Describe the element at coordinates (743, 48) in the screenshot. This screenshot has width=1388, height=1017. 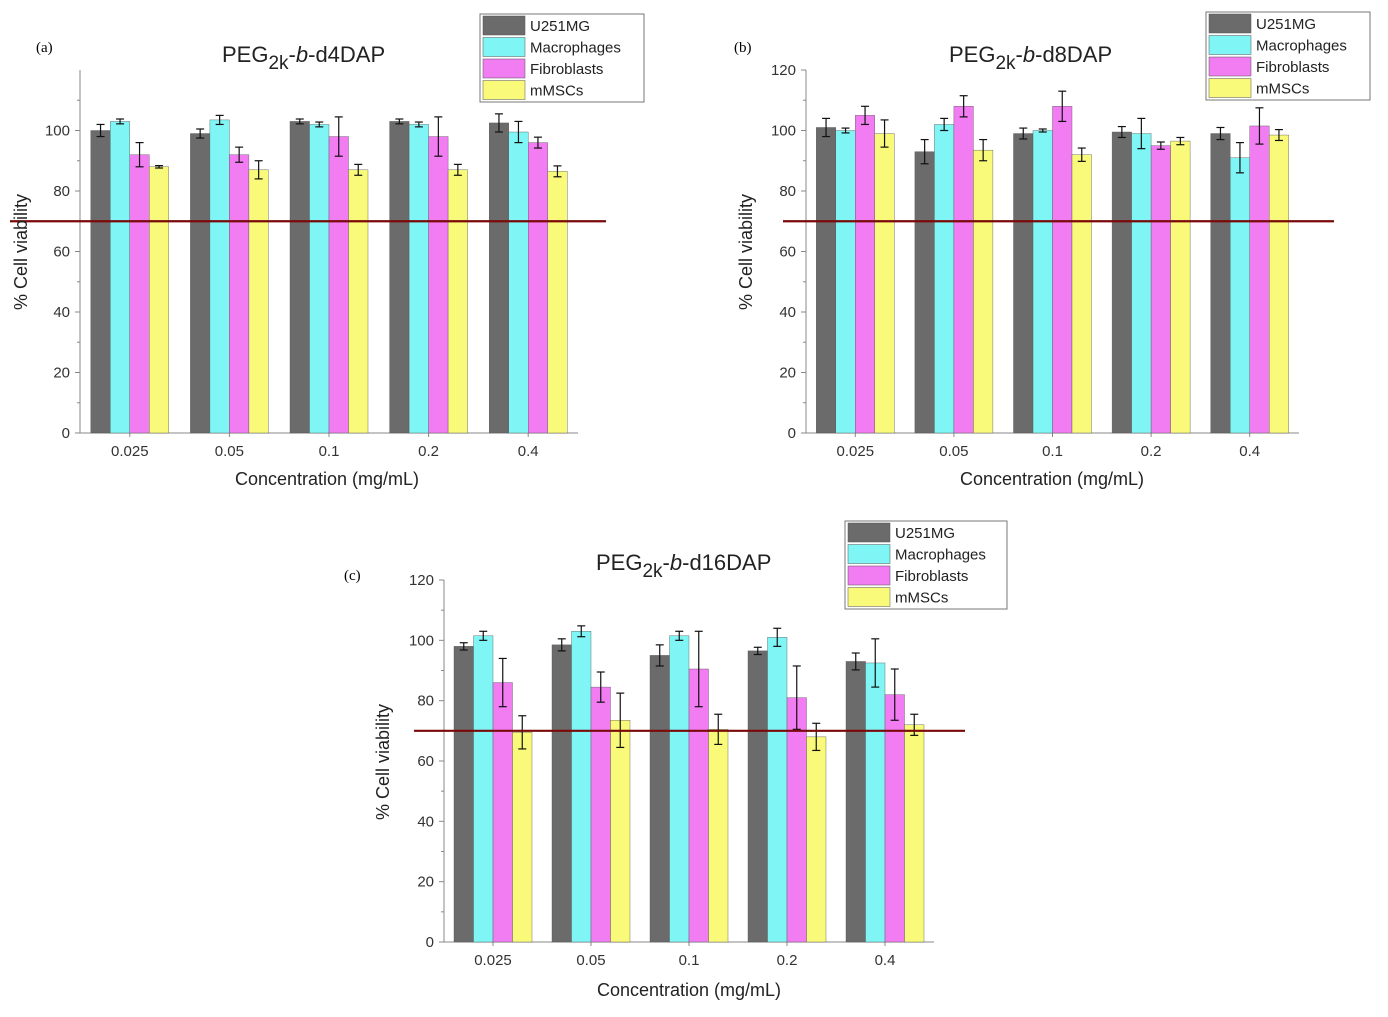
I see `panel-label: (b)` at that location.